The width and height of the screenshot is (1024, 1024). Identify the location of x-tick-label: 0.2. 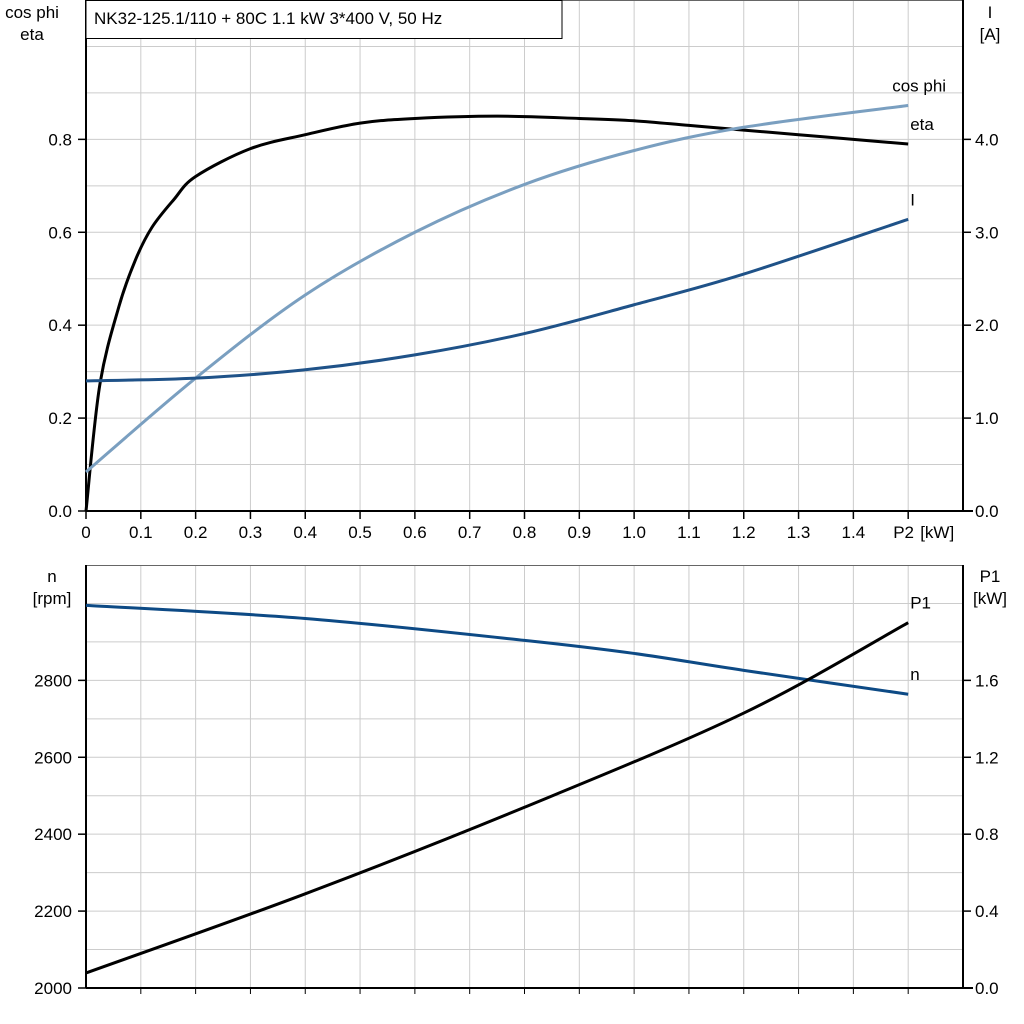
(196, 532).